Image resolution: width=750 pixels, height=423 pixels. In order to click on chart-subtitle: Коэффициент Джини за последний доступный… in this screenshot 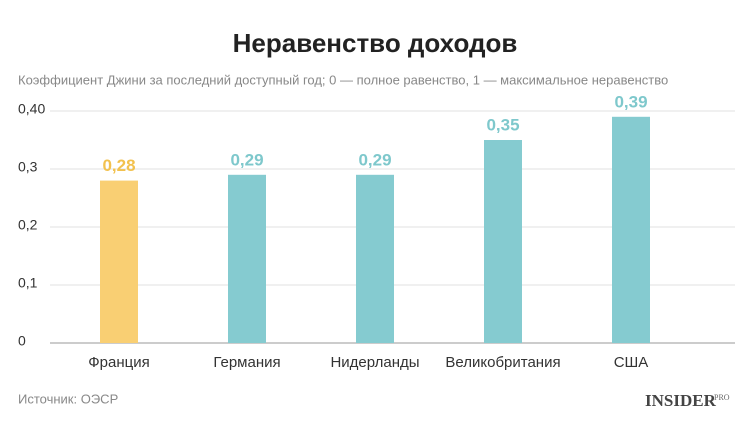, I will do `click(343, 79)`.